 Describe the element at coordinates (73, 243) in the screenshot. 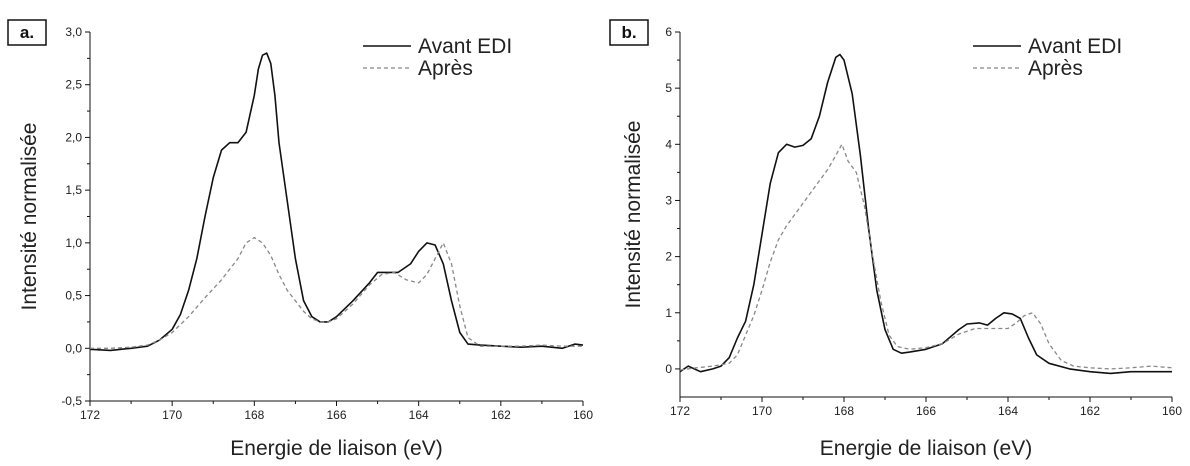

I see `y-tick-label: 1,0` at that location.